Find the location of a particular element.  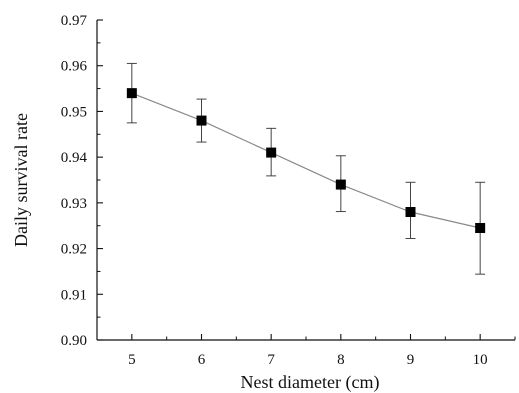

y-tick-label: 0.96 is located at coordinates (74, 67).